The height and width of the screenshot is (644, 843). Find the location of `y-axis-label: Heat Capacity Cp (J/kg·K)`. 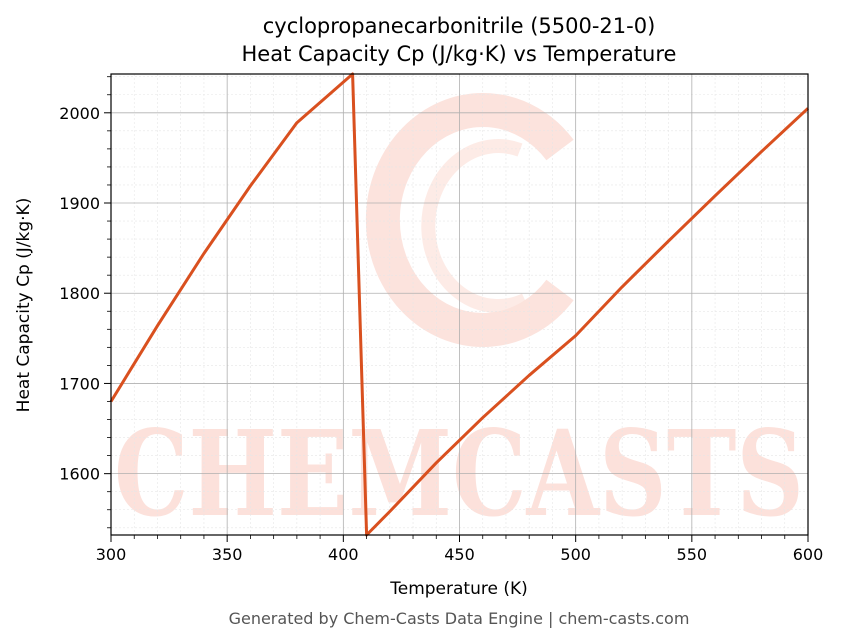

y-axis-label: Heat Capacity Cp (J/kg·K) is located at coordinates (24, 305).